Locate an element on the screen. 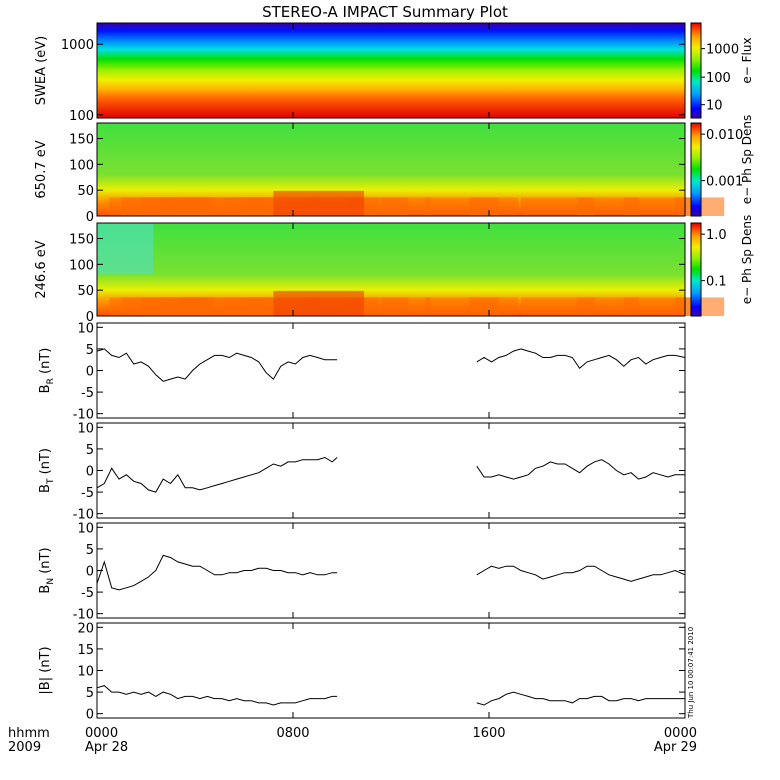 This screenshot has width=780, height=780. y-axis-label: |B| (nT) is located at coordinates (45, 670).